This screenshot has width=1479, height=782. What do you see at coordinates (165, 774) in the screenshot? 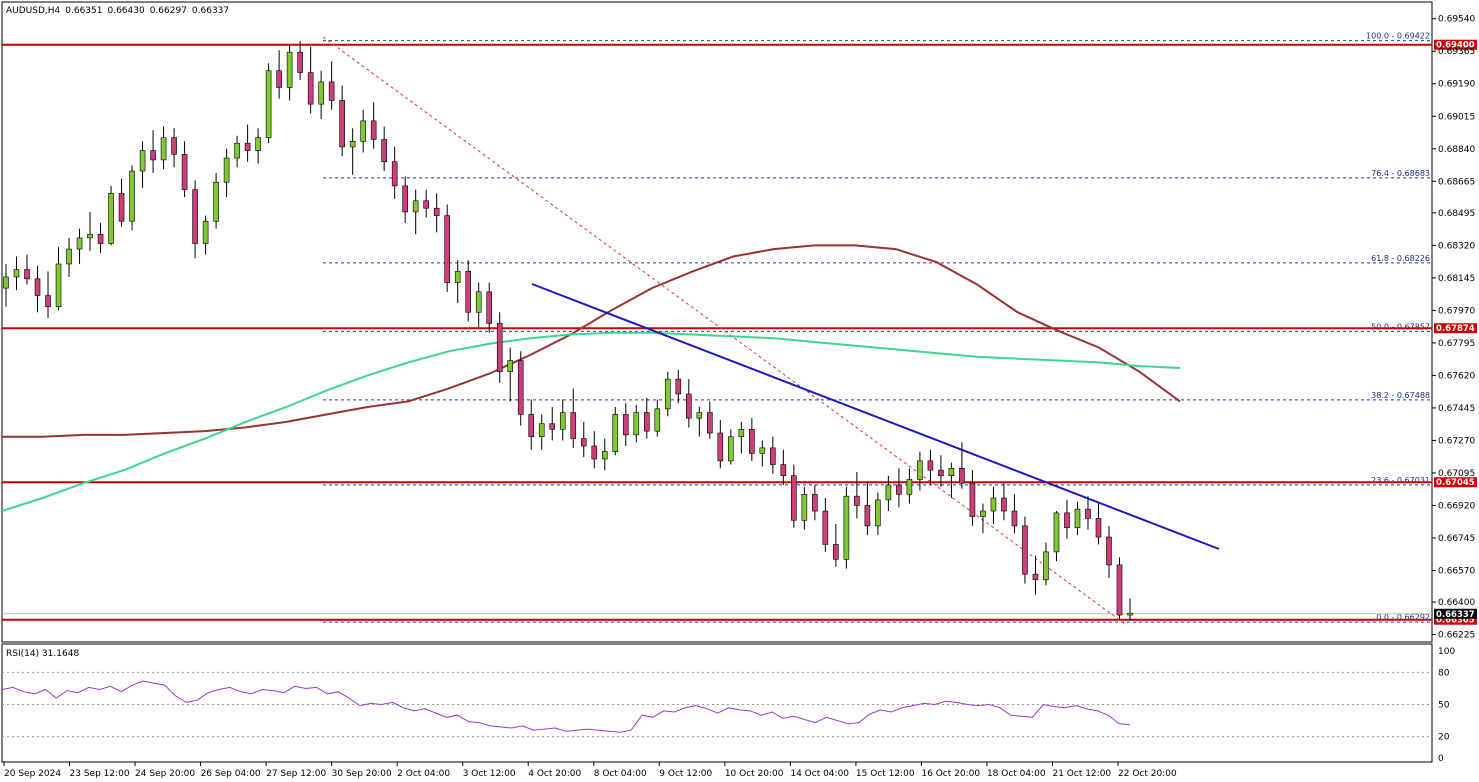
I see `time-tick-label: 24 Sep 20:00` at bounding box center [165, 774].